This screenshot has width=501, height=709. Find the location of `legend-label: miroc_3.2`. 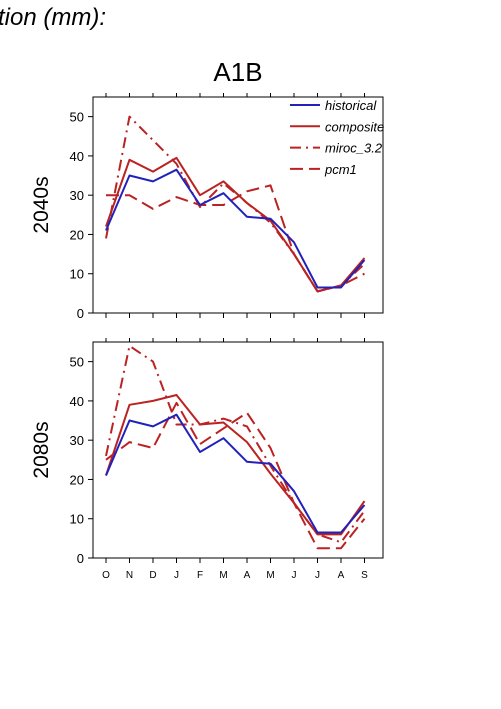

legend-label: miroc_3.2 is located at coordinates (354, 148).